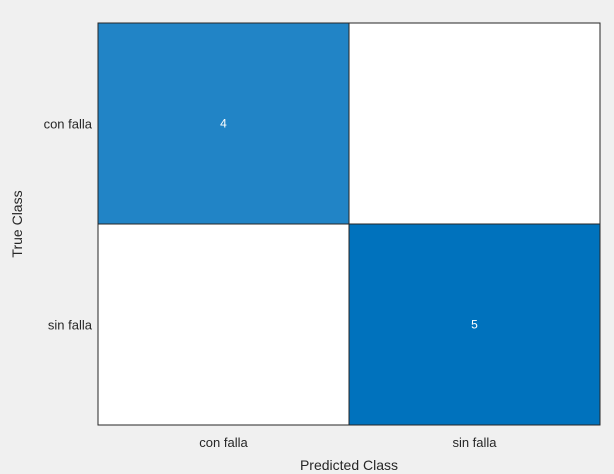 This screenshot has width=614, height=474. Describe the element at coordinates (474, 442) in the screenshot. I see `x-tick-label: sin falla` at that location.